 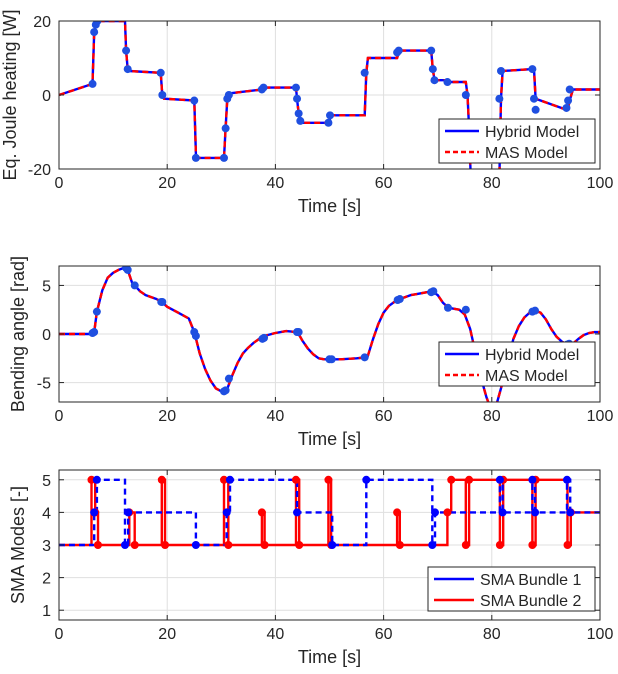 What do you see at coordinates (18, 545) in the screenshot?
I see `y-axis-label: SMA Modes [-]` at bounding box center [18, 545].